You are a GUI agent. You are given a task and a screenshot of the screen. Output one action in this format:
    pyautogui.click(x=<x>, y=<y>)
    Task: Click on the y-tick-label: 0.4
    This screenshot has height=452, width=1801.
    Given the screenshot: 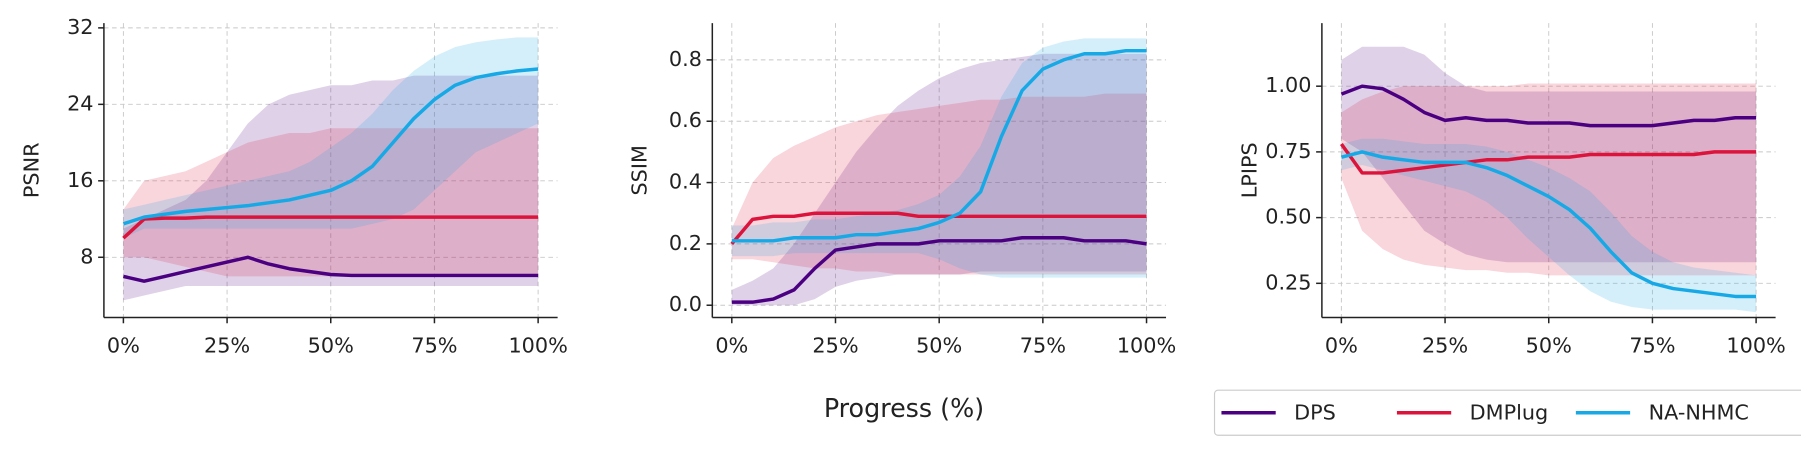 What is the action you would take?
    pyautogui.click(x=685, y=182)
    